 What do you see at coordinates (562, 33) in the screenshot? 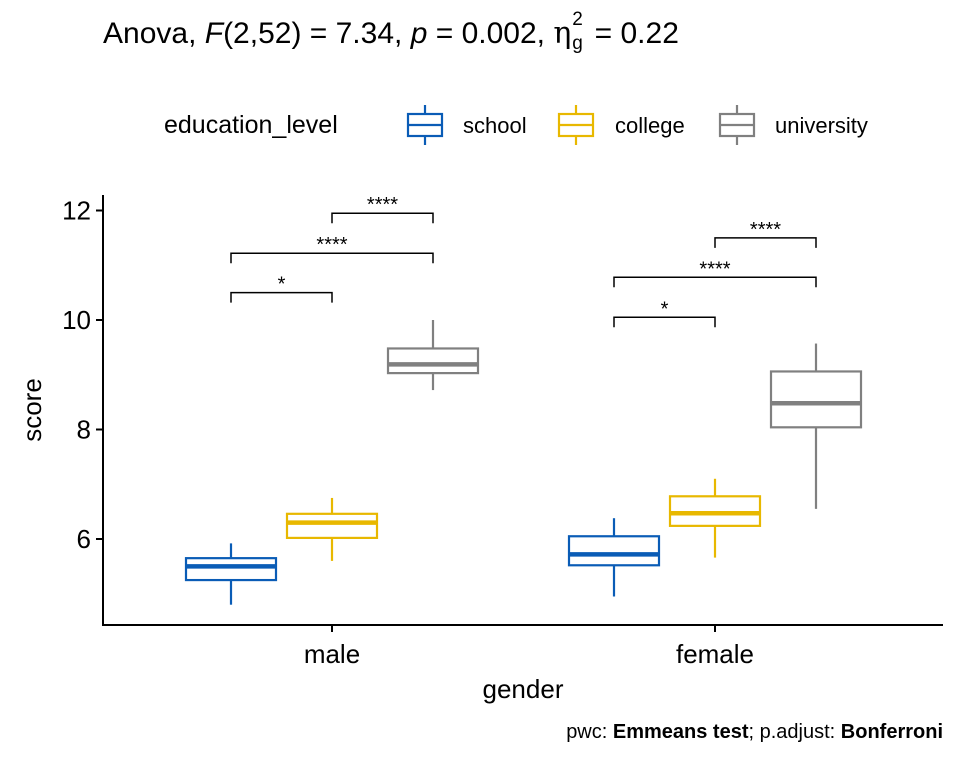
I see `title-eta-symbol: η` at bounding box center [562, 33].